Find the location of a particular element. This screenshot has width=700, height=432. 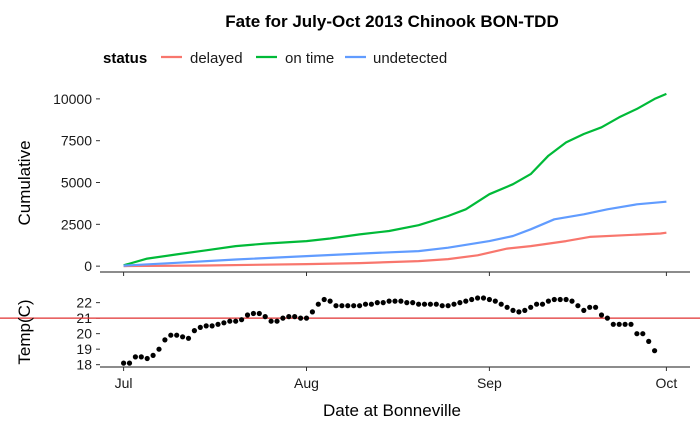

x-tick-label: Jul is located at coordinates (124, 383).